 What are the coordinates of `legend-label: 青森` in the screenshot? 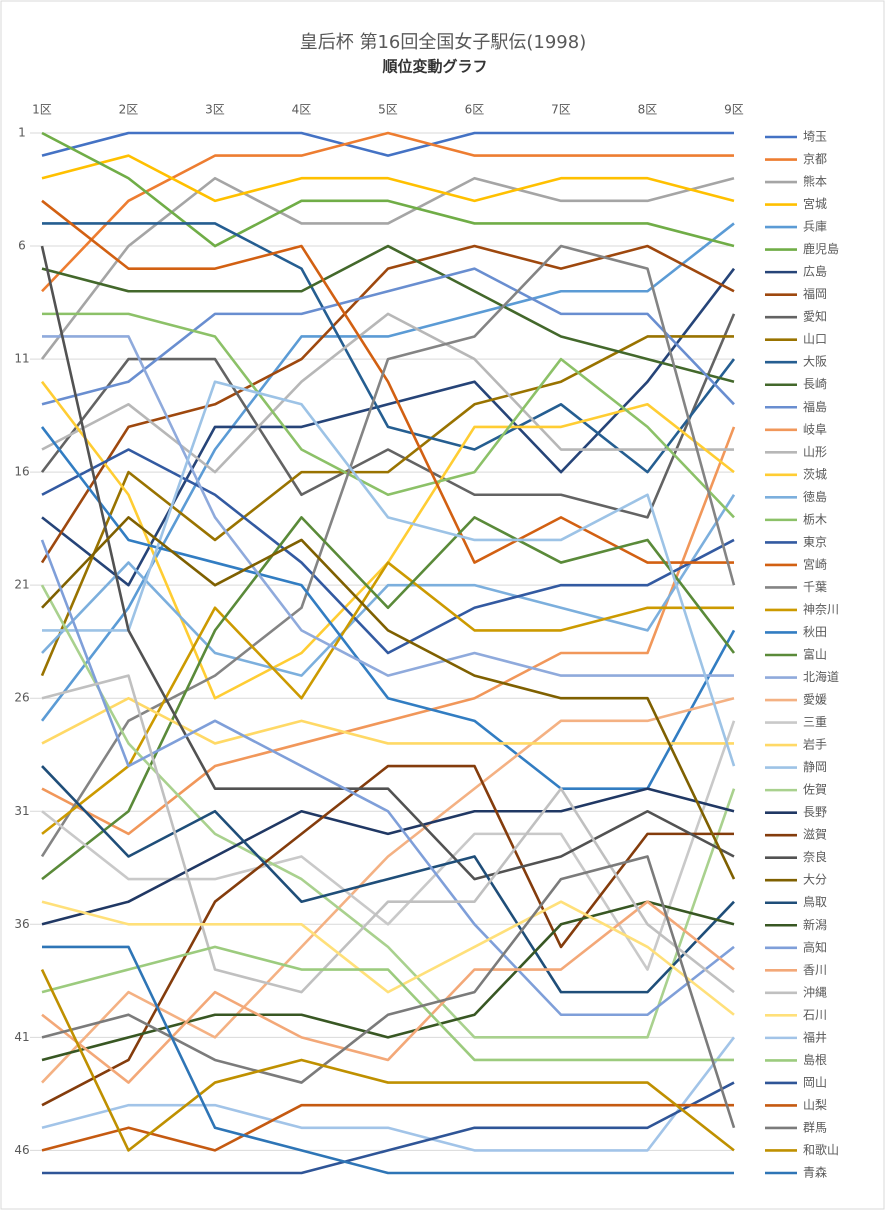 It's located at (815, 1172).